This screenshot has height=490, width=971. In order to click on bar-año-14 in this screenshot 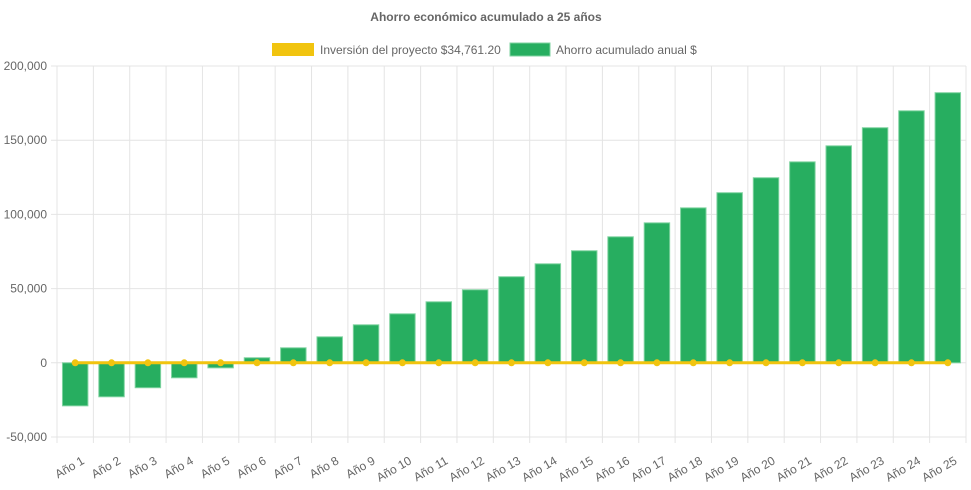, I will do `click(548, 313)`.